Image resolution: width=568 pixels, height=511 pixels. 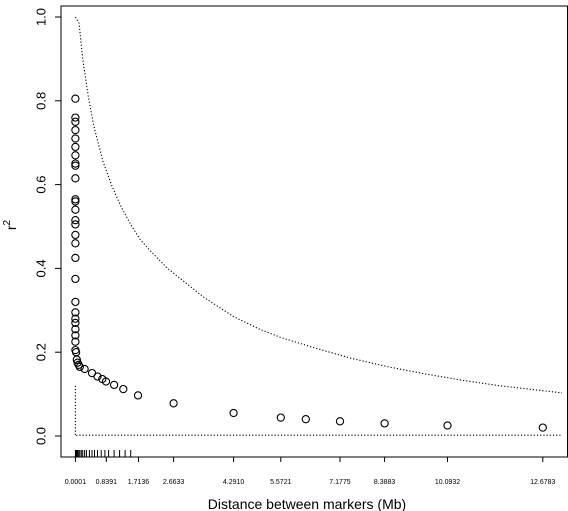 What do you see at coordinates (40, 101) in the screenshot?
I see `y-tick-label: 0.8` at bounding box center [40, 101].